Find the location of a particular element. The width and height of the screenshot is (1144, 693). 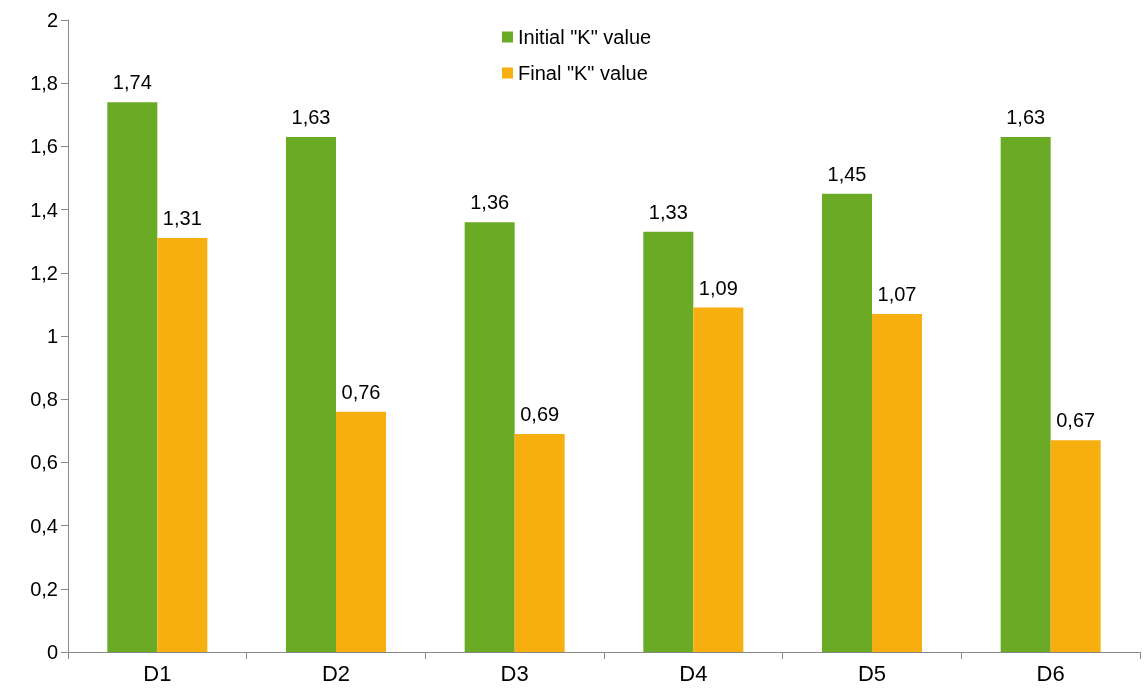

y-tick-label: 1,4 is located at coordinates (44, 209).